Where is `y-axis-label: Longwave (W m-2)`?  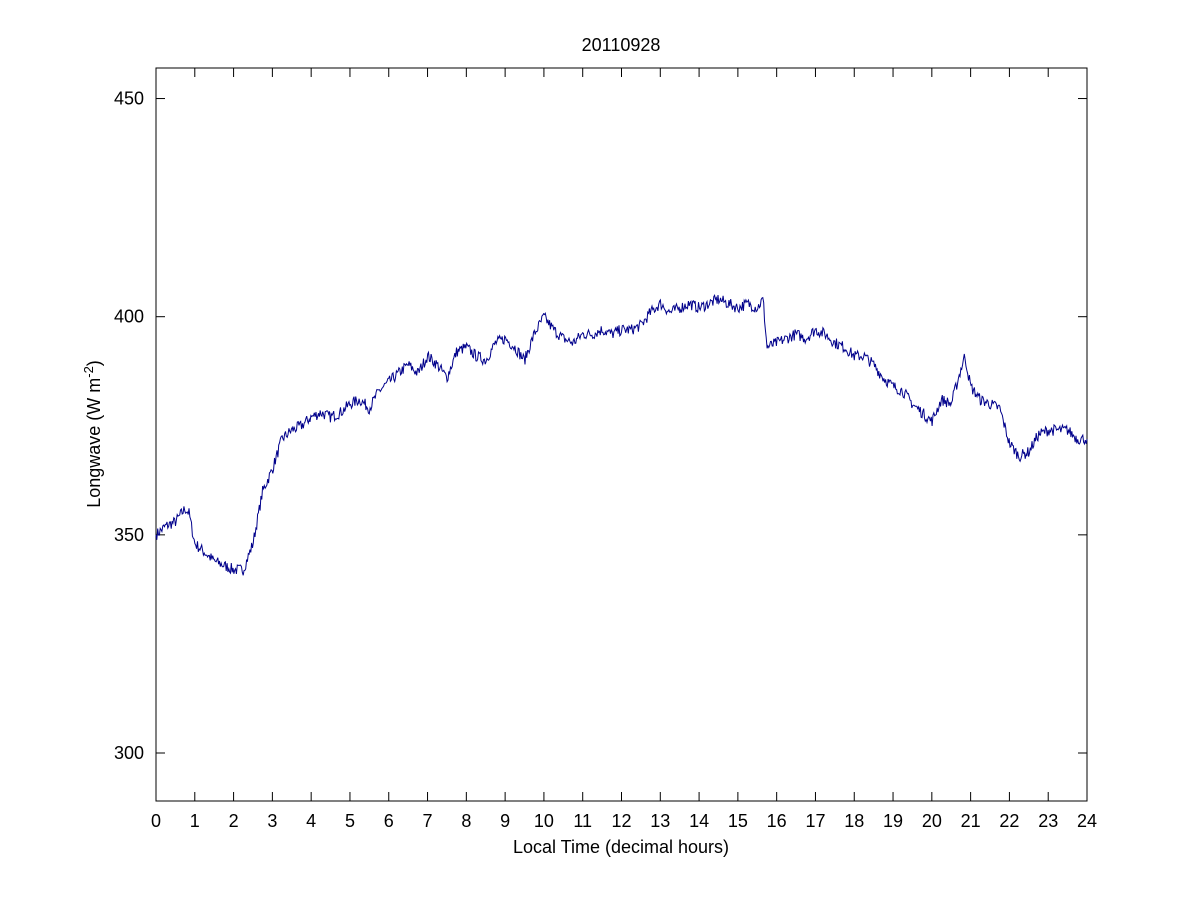
y-axis-label: Longwave (W m-2) is located at coordinates (92, 434).